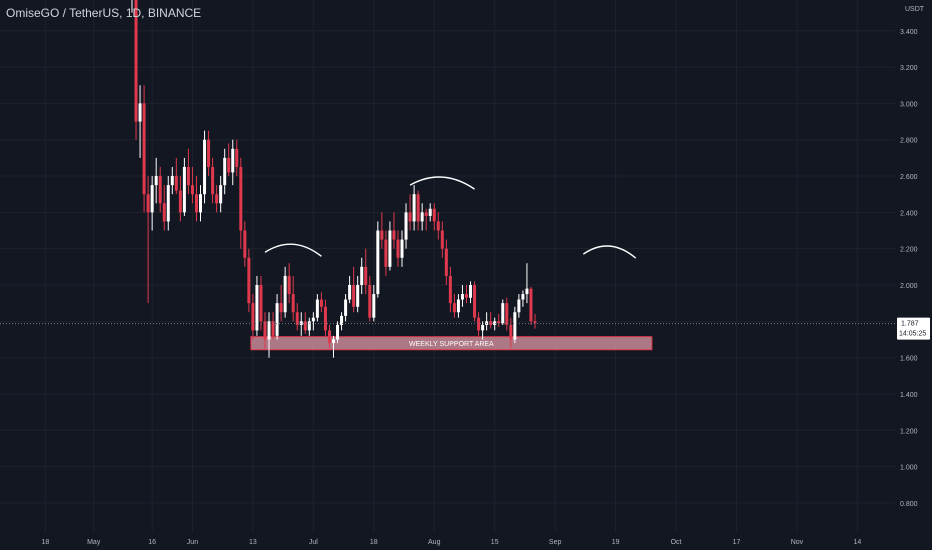  I want to click on price-tick-label: 2.800, so click(909, 141).